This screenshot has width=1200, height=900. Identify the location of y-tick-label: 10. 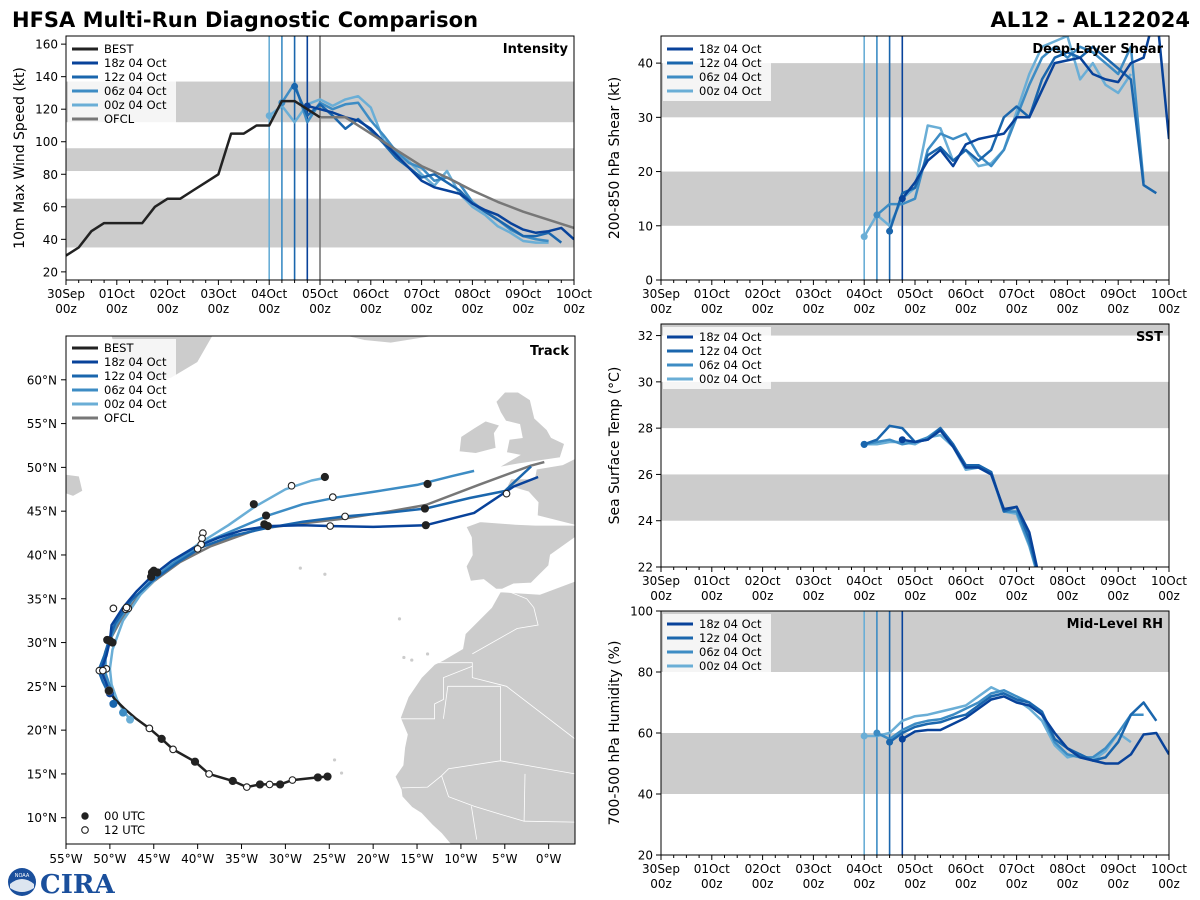
(645, 226).